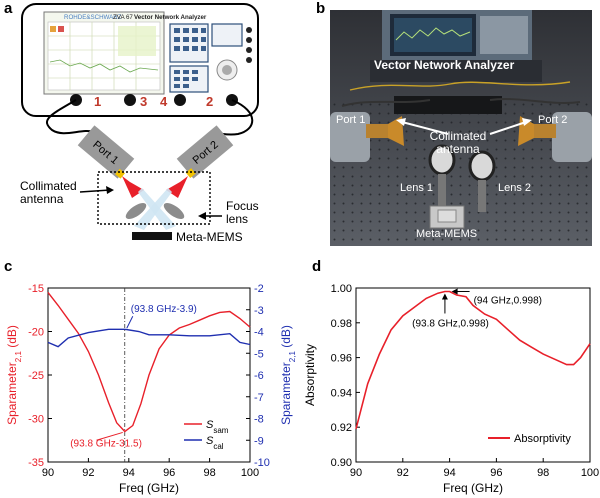  I want to click on series-line-s-sam, so click(149, 362).